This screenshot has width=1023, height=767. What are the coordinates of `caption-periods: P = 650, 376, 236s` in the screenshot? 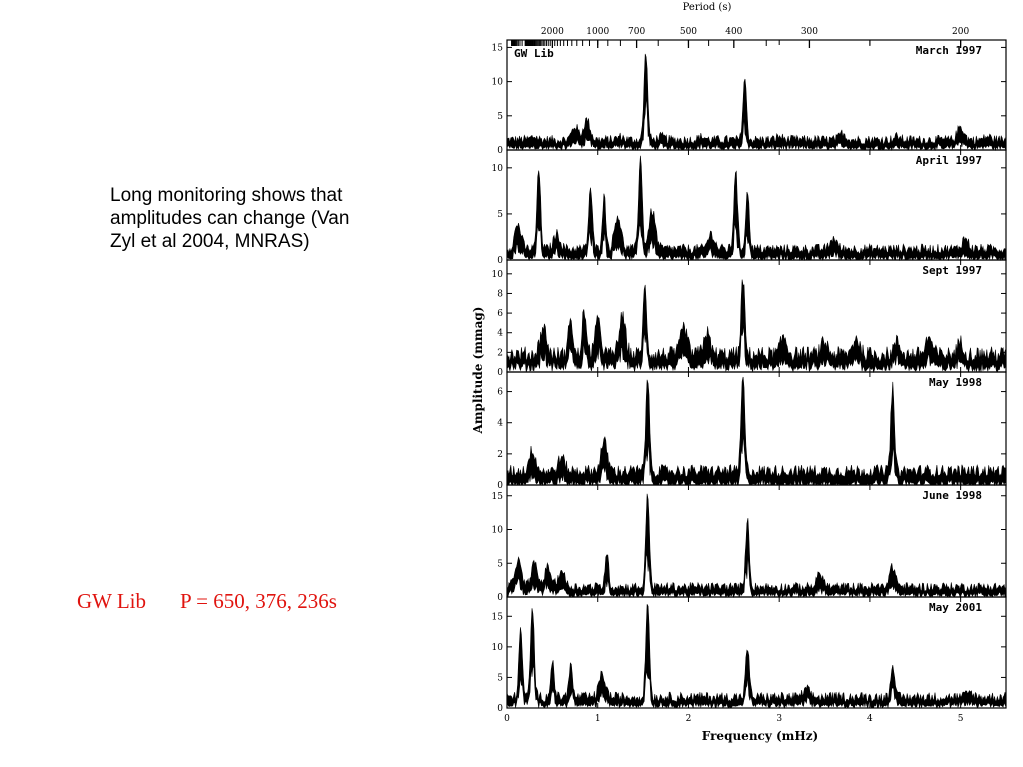 It's located at (258, 601).